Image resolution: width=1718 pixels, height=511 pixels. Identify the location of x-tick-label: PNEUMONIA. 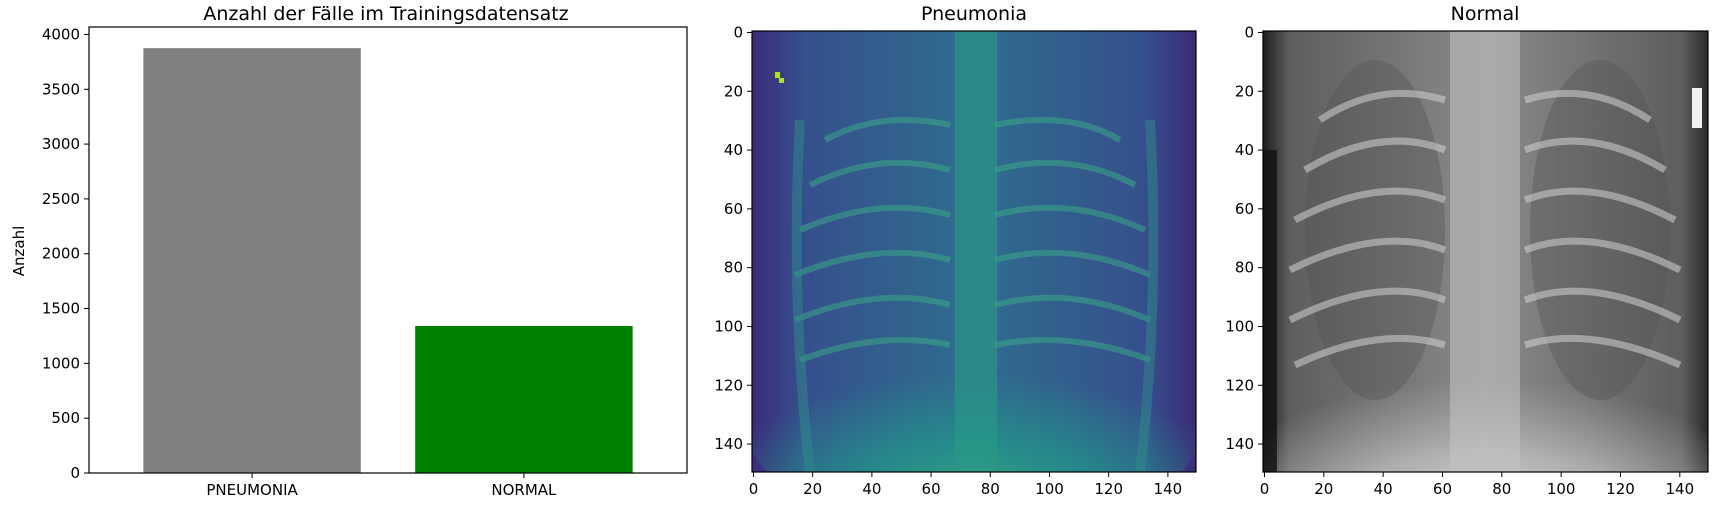
(252, 490).